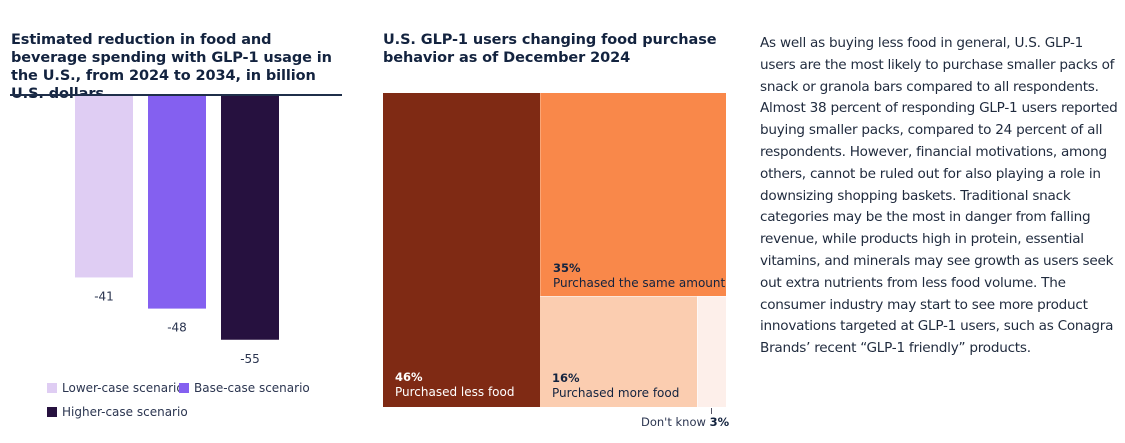 This screenshot has height=443, width=1125. I want to click on cell-label-more-food: Purchased more food, so click(616, 393).